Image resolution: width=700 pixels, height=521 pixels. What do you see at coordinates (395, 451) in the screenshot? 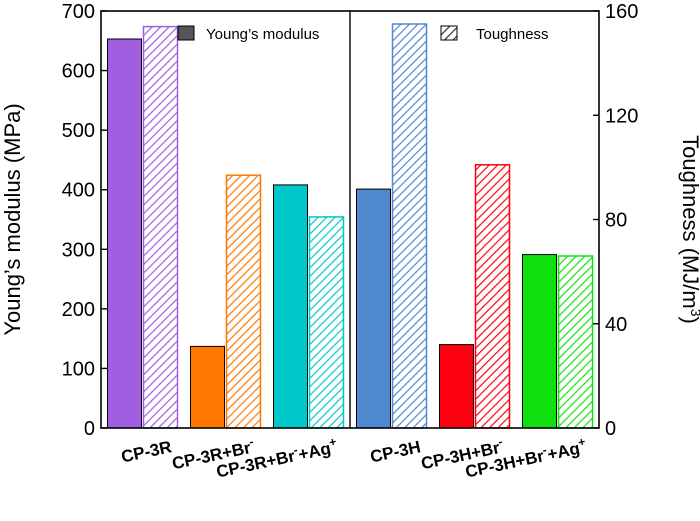
I see `category-label: CP-3H` at bounding box center [395, 451].